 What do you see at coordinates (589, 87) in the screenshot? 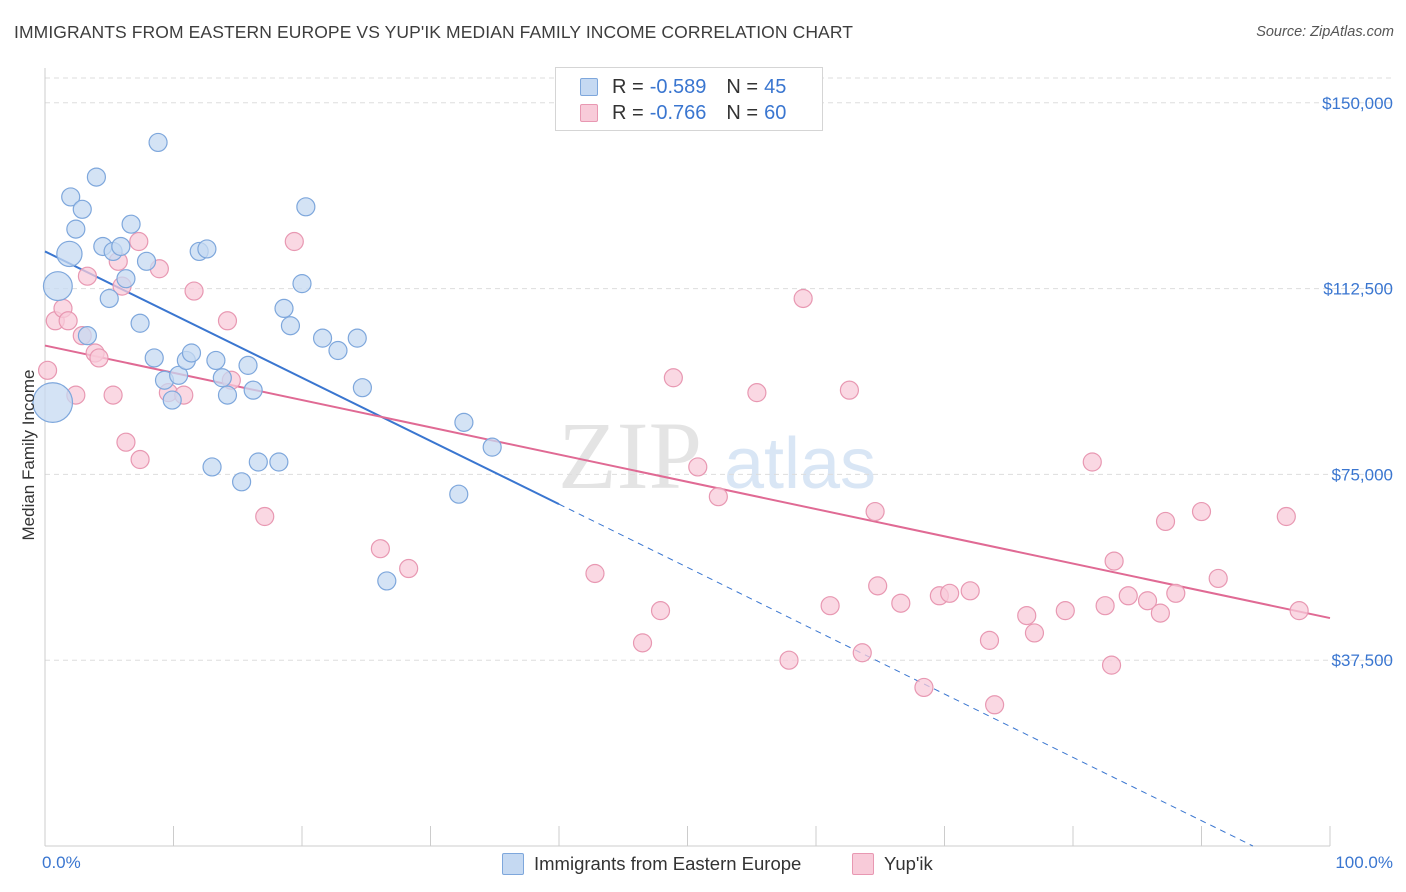
I see `legend-swatch-blue` at bounding box center [589, 87].